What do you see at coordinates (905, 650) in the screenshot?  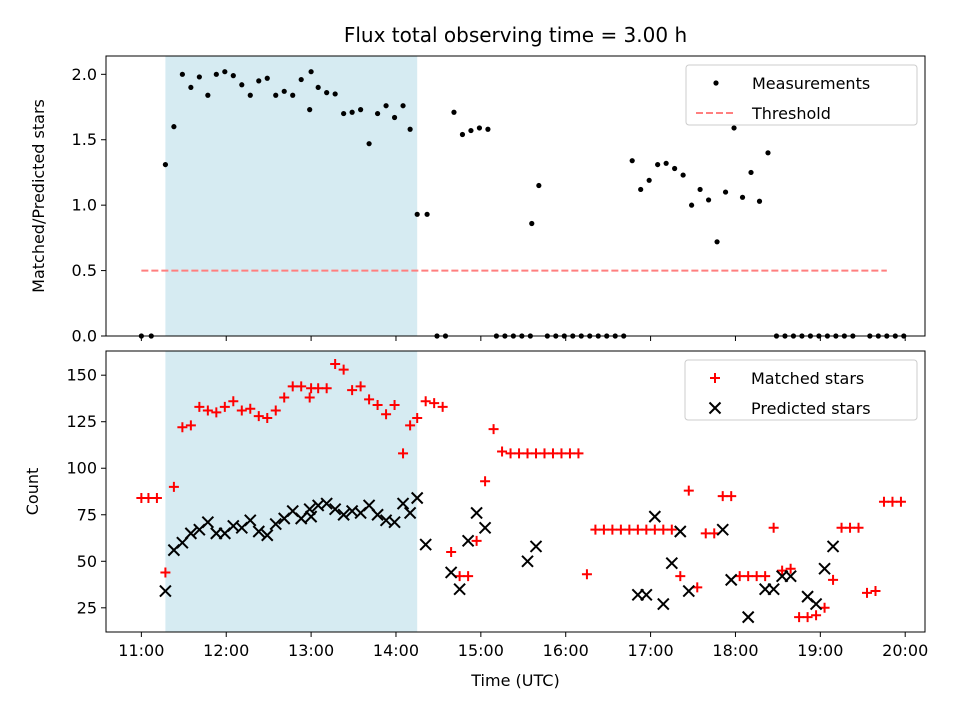 I see `x-tick-label: 20:00` at bounding box center [905, 650].